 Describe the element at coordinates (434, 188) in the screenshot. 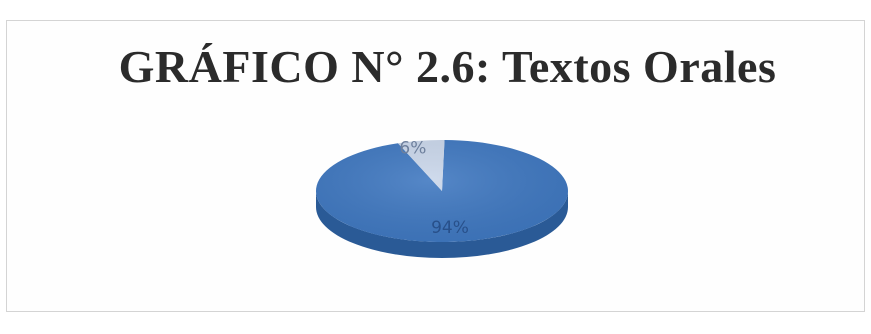

I see `pie-labels: 94% 6%` at that location.